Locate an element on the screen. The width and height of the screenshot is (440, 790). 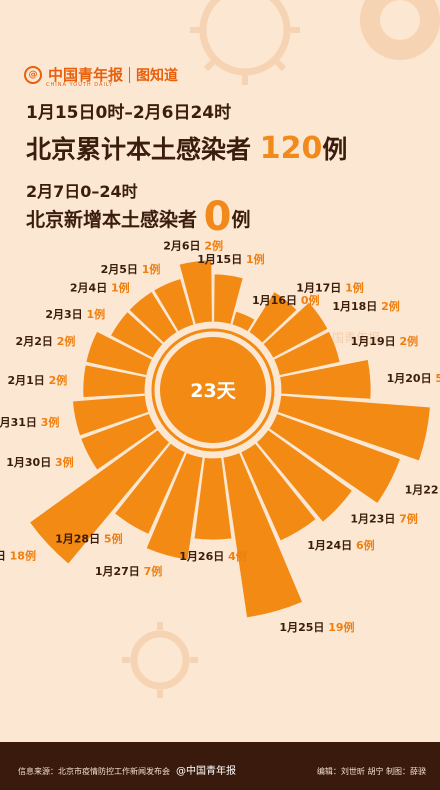
bar-2月4日 is located at coordinates (153, 317).